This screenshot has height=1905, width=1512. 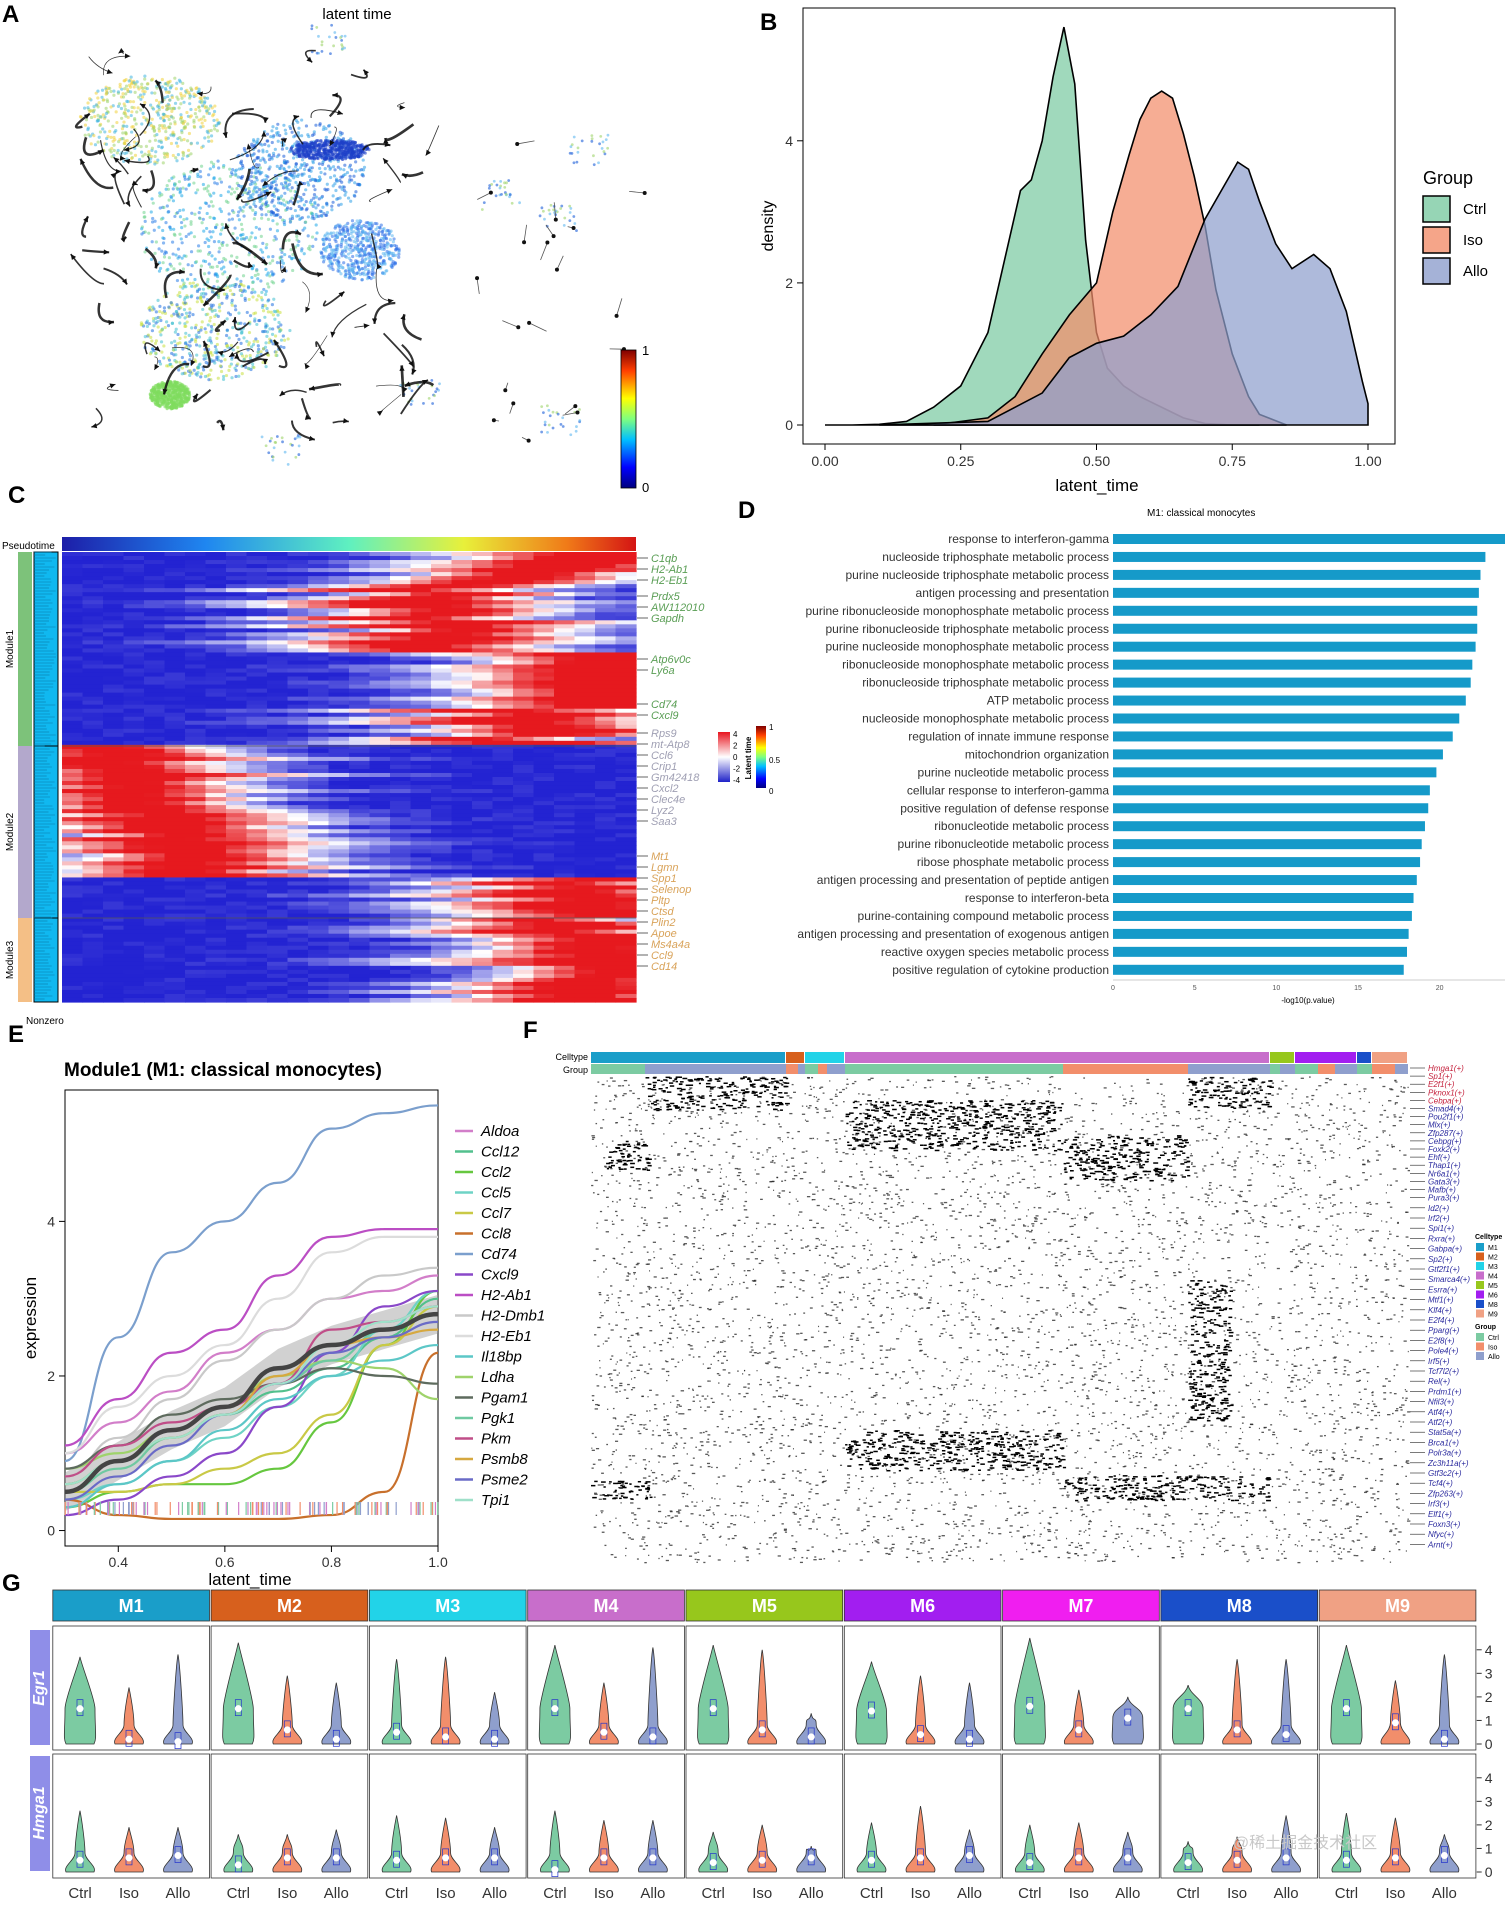 I want to click on legend-swatch-ctrl, so click(x=1436, y=209).